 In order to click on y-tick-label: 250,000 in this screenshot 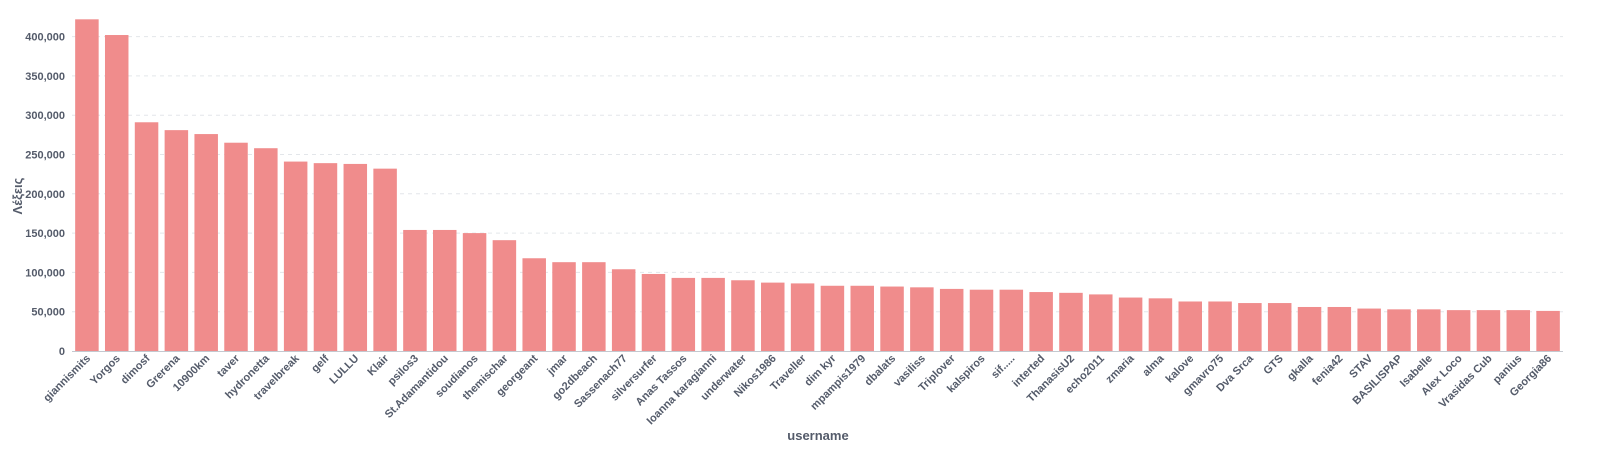, I will do `click(45, 156)`.